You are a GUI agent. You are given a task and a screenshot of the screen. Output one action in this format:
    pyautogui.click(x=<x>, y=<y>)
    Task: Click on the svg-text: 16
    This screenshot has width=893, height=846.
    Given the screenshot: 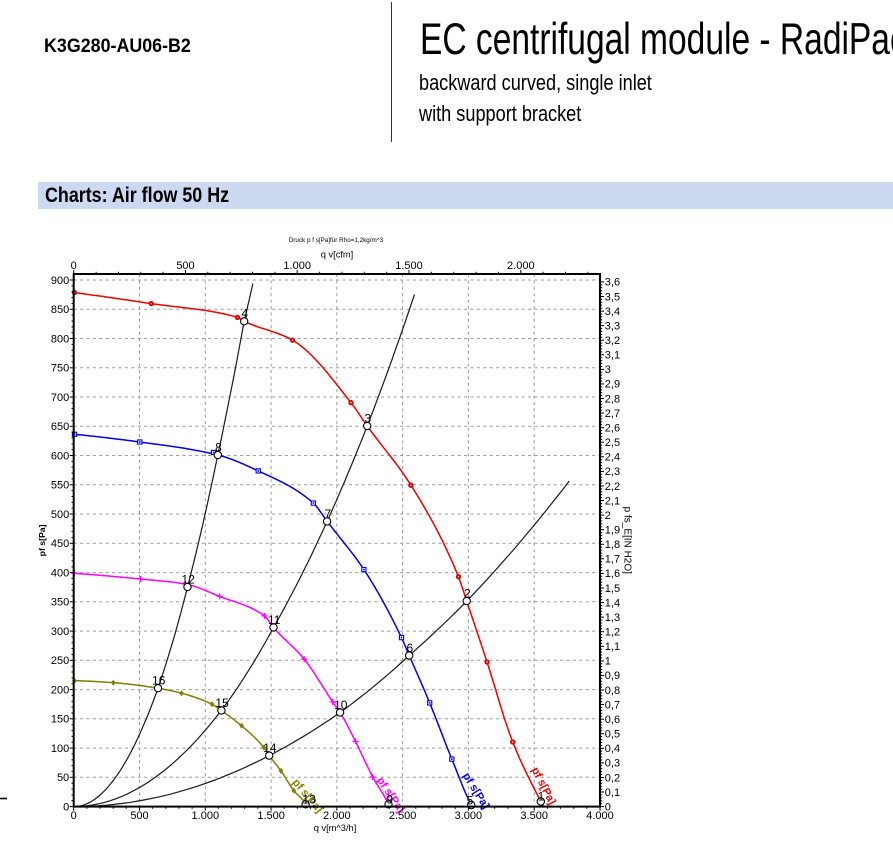 What is the action you would take?
    pyautogui.click(x=159, y=681)
    